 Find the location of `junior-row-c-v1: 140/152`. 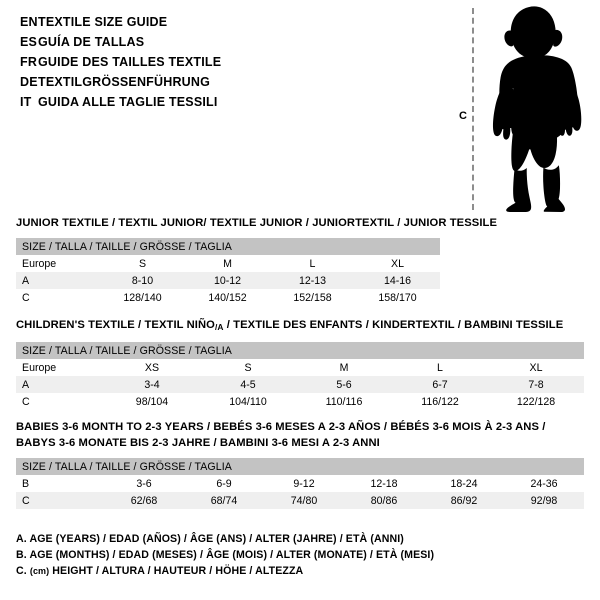

junior-row-c-v1: 140/152 is located at coordinates (227, 297).